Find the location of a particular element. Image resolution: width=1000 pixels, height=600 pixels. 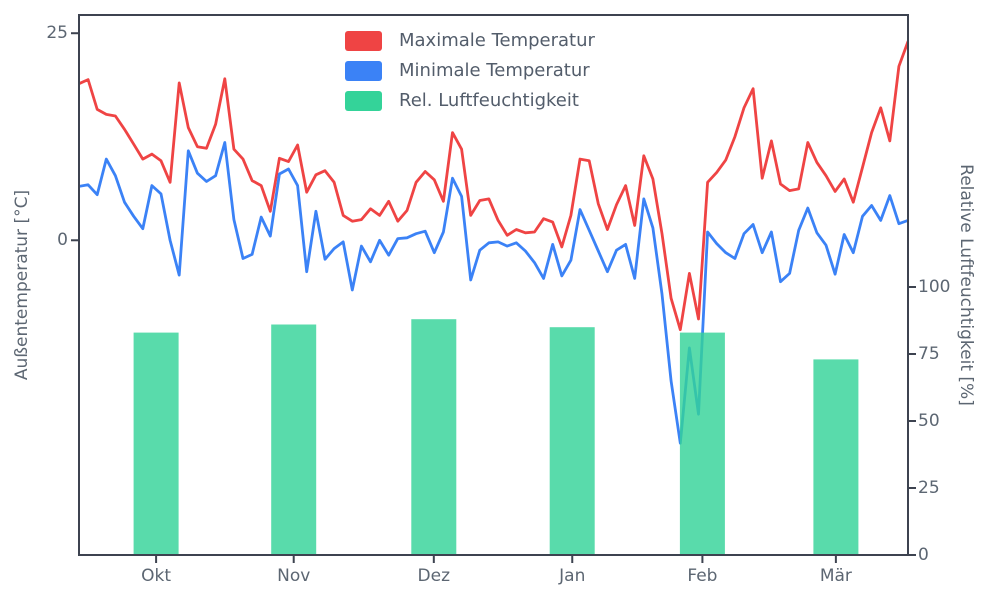

legend-label: Maximale Temperatur is located at coordinates (497, 40).